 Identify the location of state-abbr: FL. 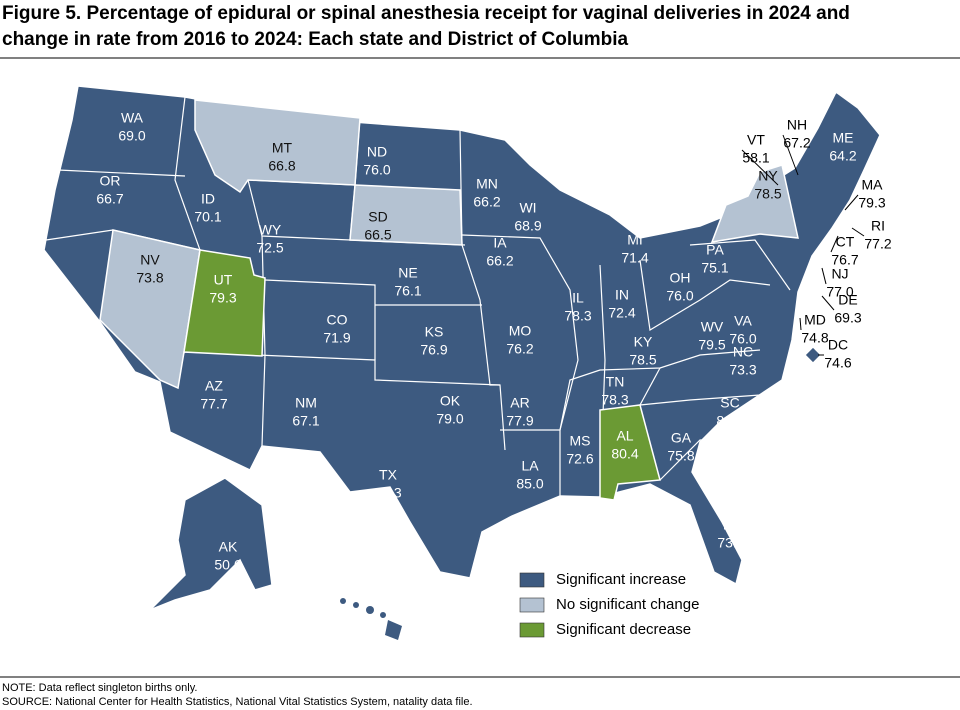
(731, 525).